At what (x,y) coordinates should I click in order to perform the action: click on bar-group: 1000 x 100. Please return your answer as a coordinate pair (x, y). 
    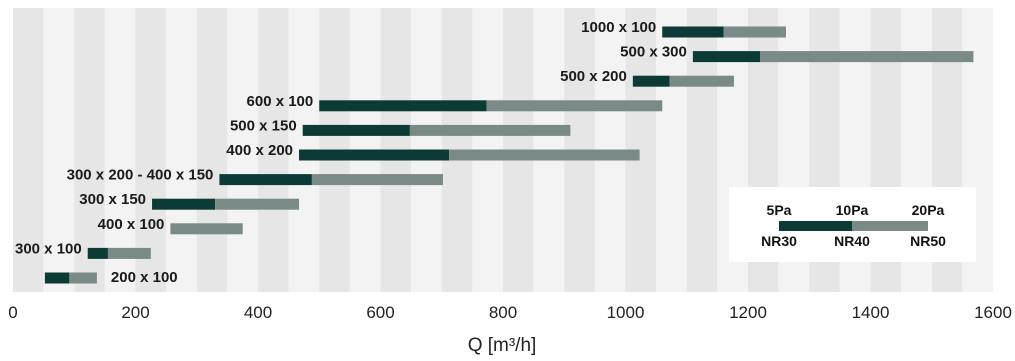
    Looking at the image, I should click on (683, 28).